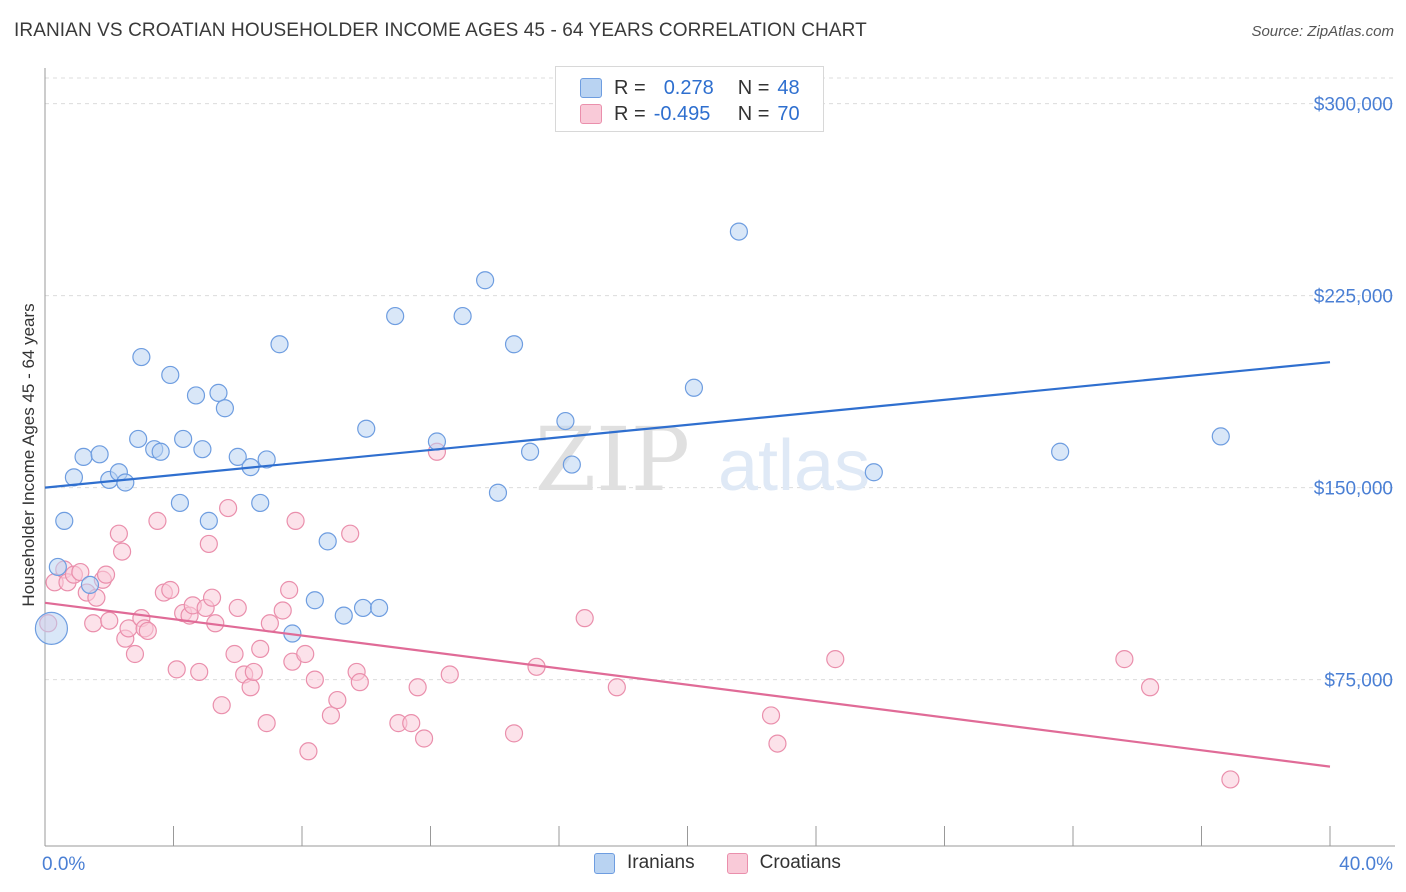 This screenshot has width=1406, height=892. Describe the element at coordinates (591, 88) in the screenshot. I see `iranians-swatch` at that location.